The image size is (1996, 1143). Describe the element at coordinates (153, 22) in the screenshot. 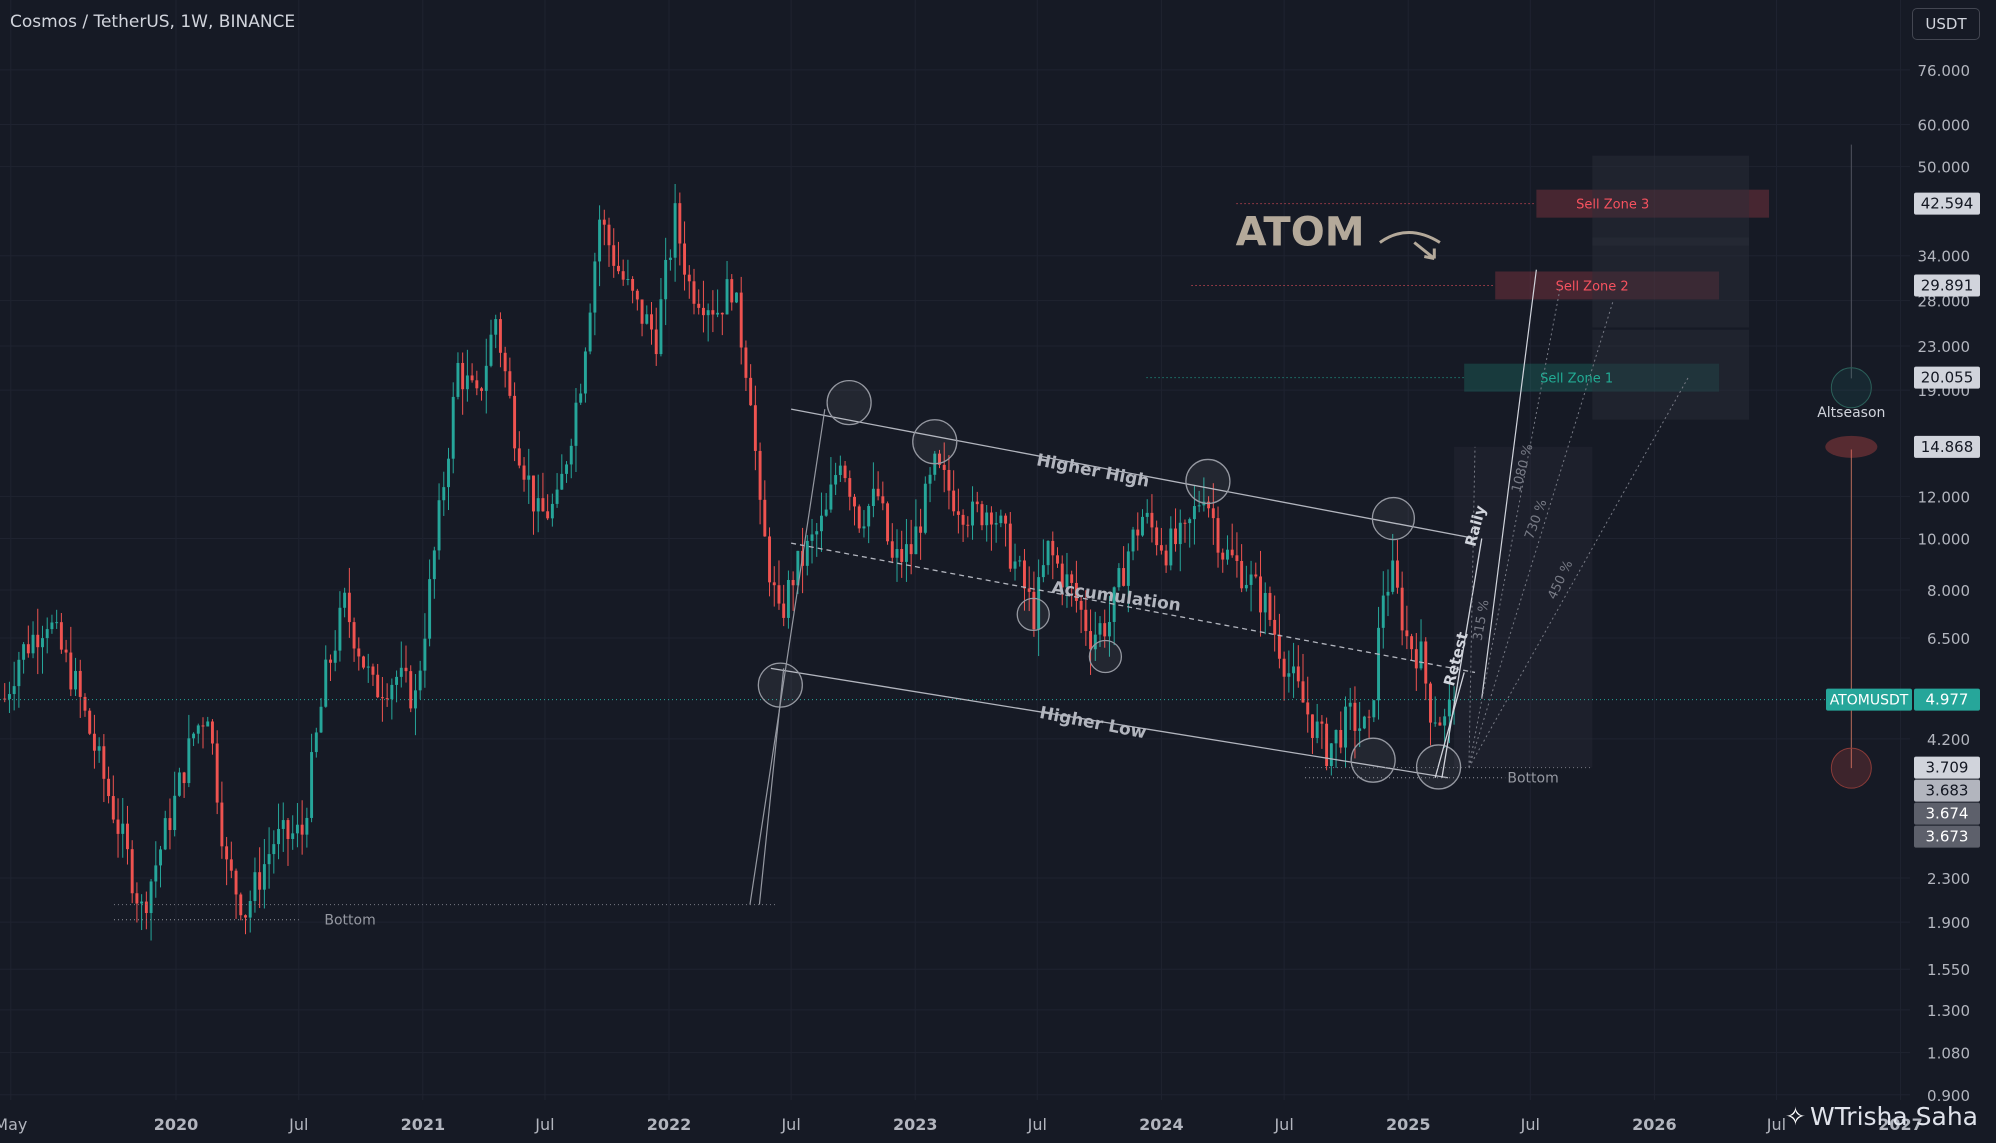

I see `symbol-header: Cosmos / TetherUS, 1W, BINANCE` at that location.